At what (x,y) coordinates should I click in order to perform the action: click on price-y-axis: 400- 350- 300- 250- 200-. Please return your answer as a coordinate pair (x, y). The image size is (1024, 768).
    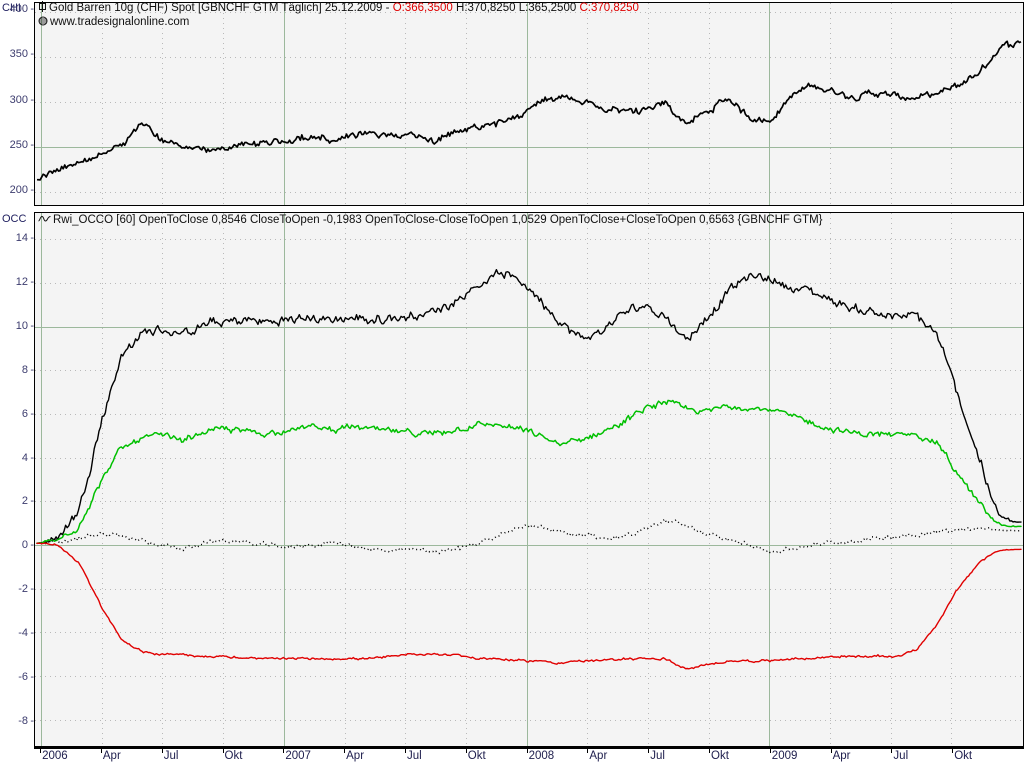
    Looking at the image, I should click on (17, 103).